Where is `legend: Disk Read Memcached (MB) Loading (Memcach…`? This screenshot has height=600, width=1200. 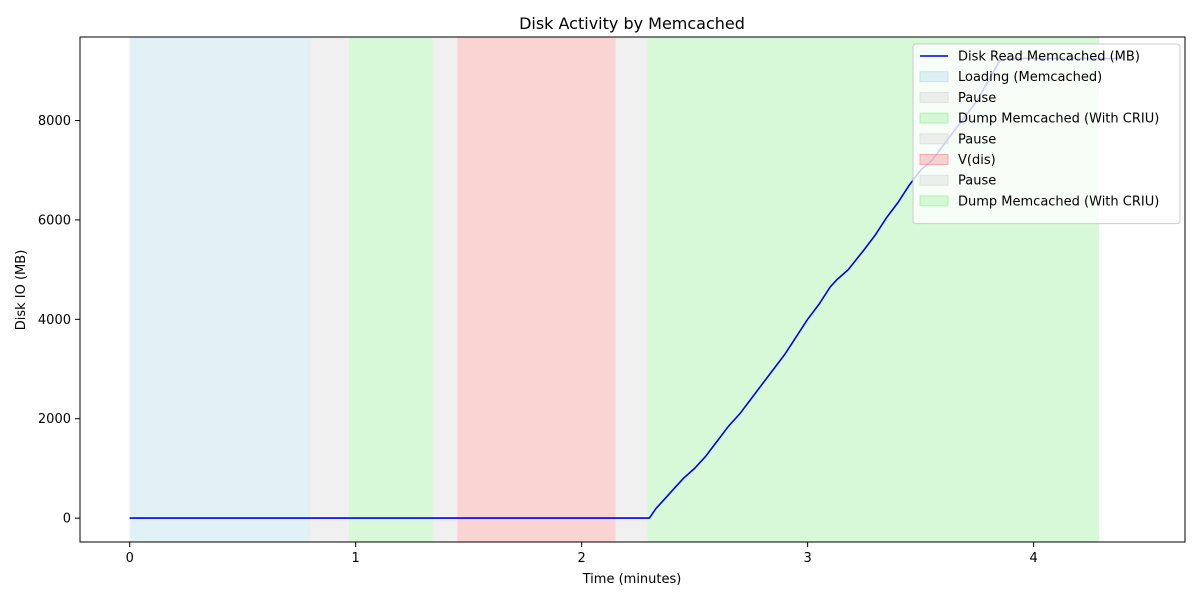
legend: Disk Read Memcached (MB) Loading (Memcach… is located at coordinates (1046, 134).